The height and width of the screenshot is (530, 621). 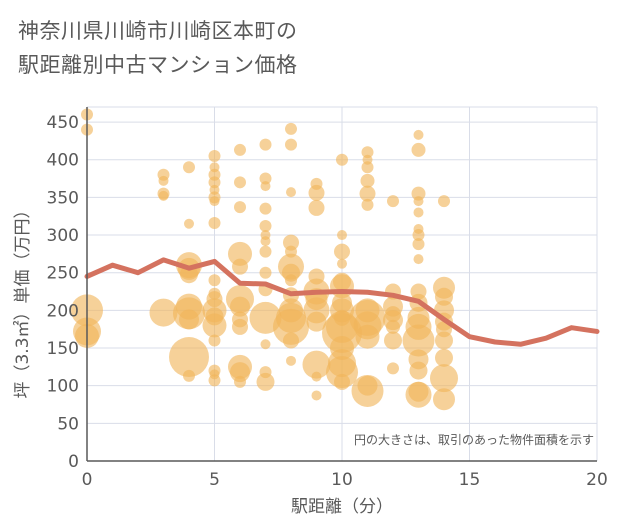 I want to click on y-axis-title: 坪（3.3㎡）単価（万円）, so click(x=23, y=299).